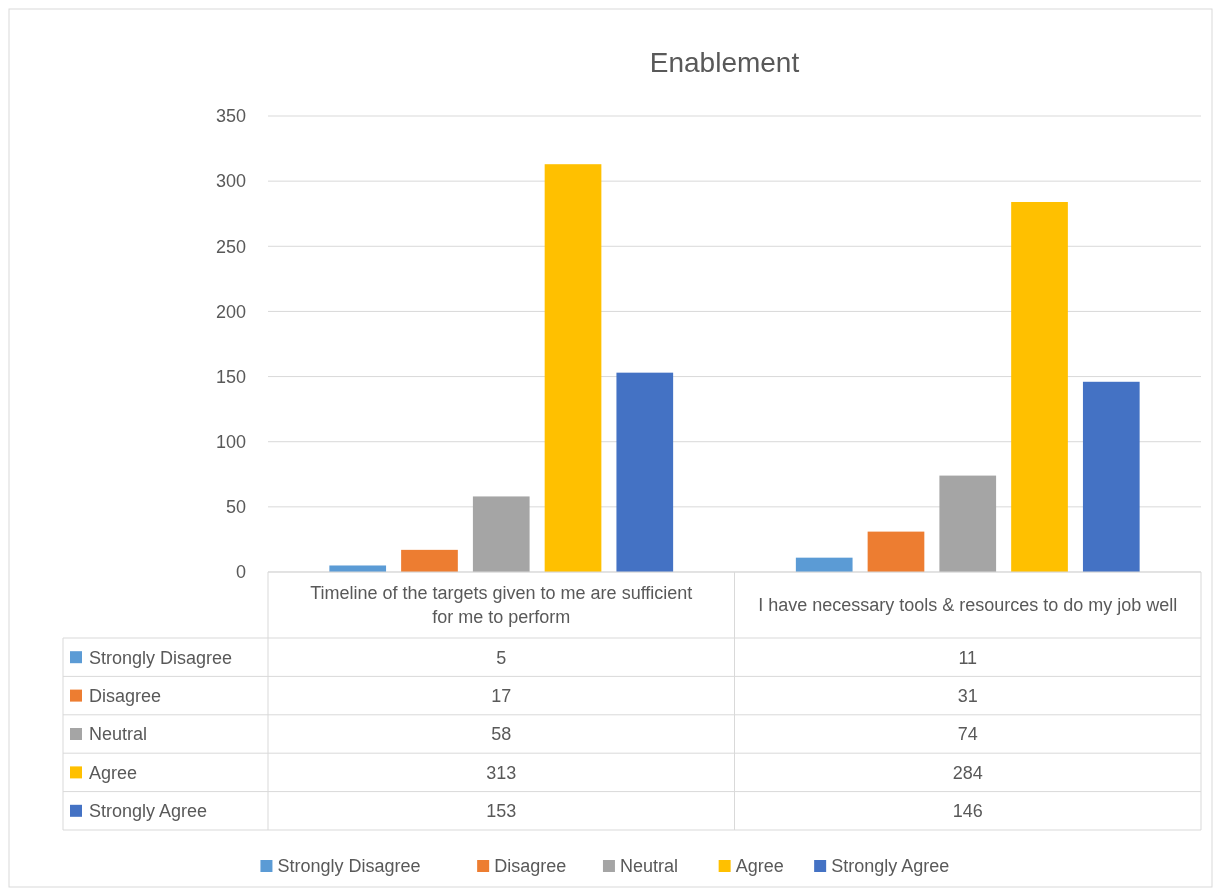 The width and height of the screenshot is (1213, 890). Describe the element at coordinates (230, 442) in the screenshot. I see `y-tick-label: 100` at that location.